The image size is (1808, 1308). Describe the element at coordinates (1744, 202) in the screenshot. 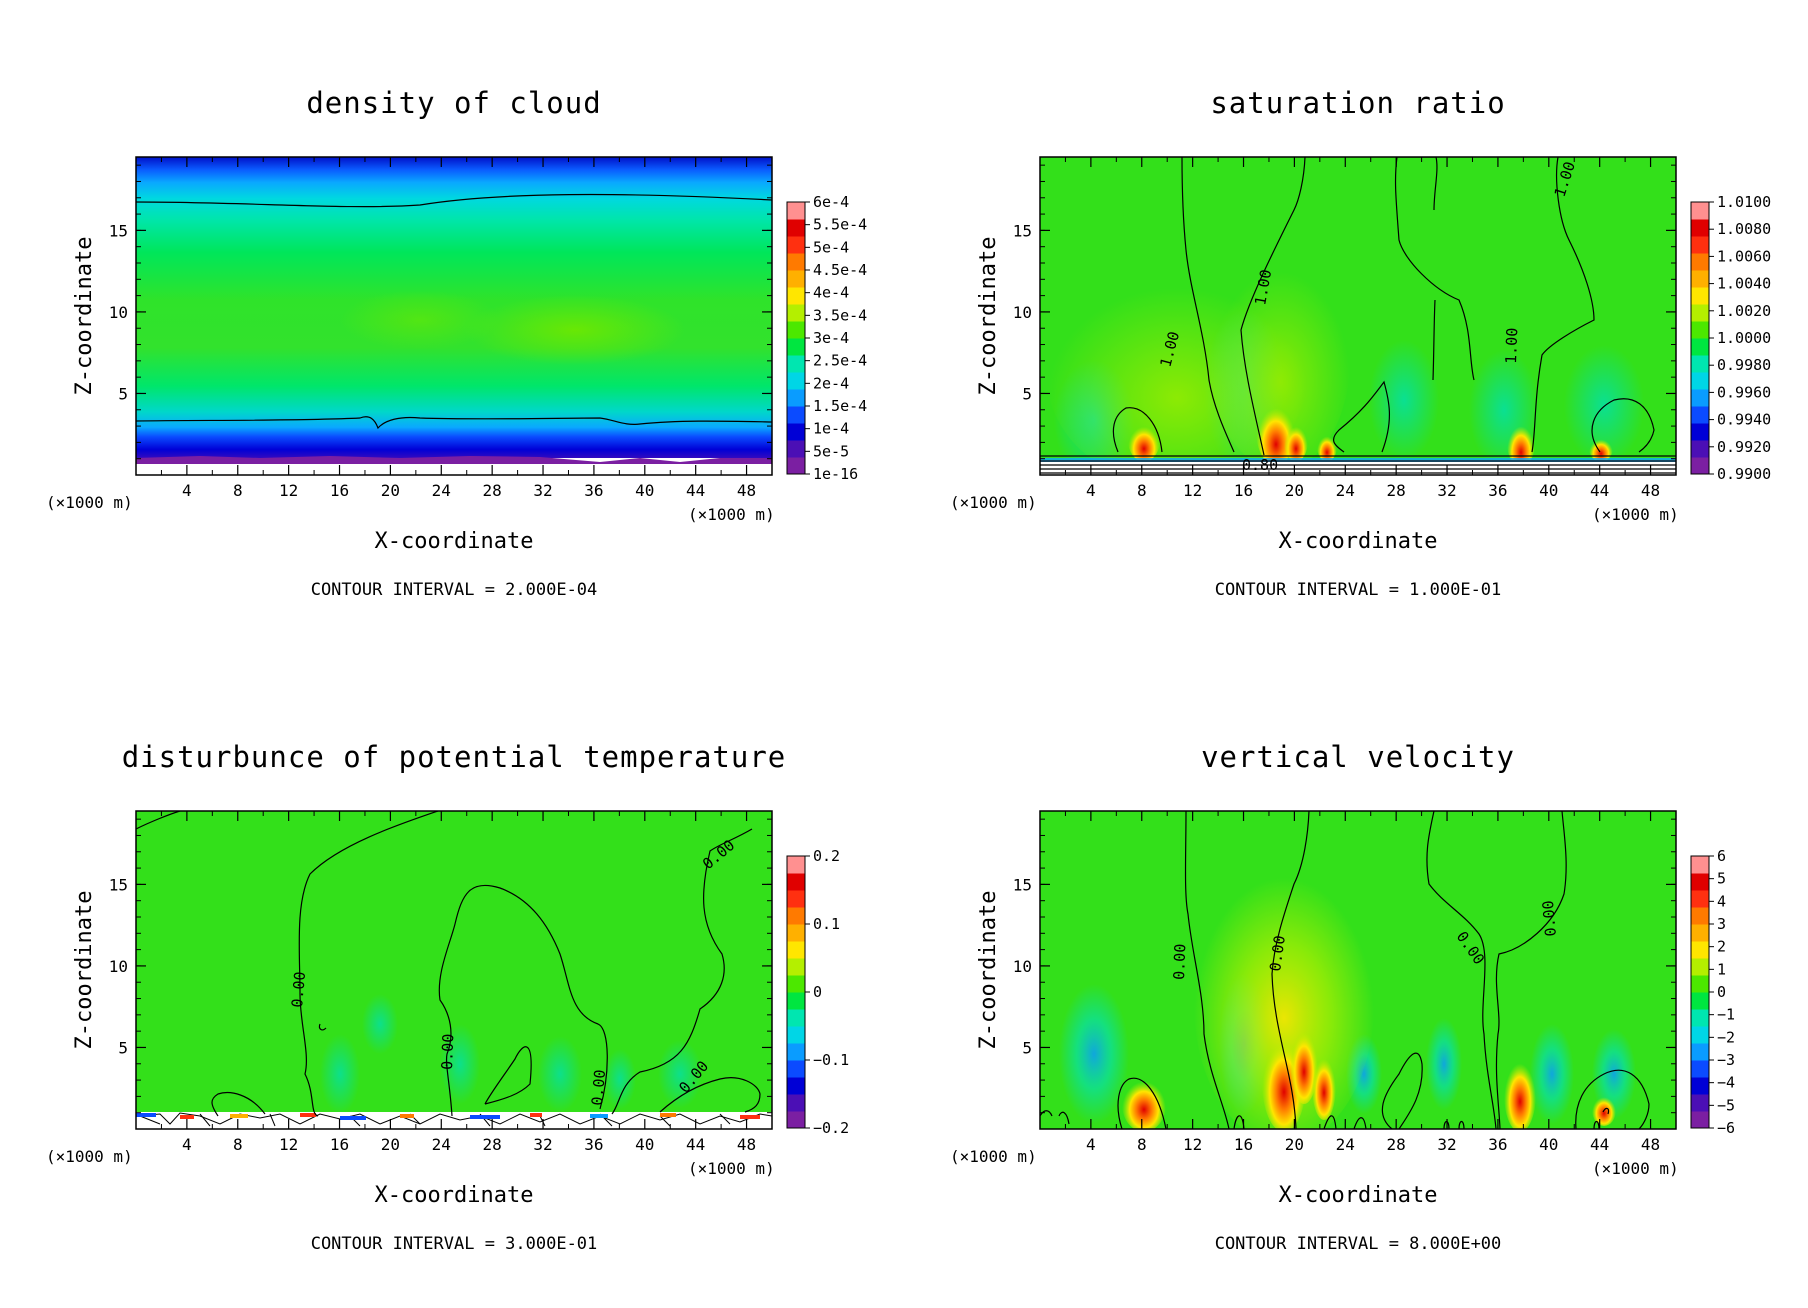

I see `colorbar-label: 1.0100` at that location.